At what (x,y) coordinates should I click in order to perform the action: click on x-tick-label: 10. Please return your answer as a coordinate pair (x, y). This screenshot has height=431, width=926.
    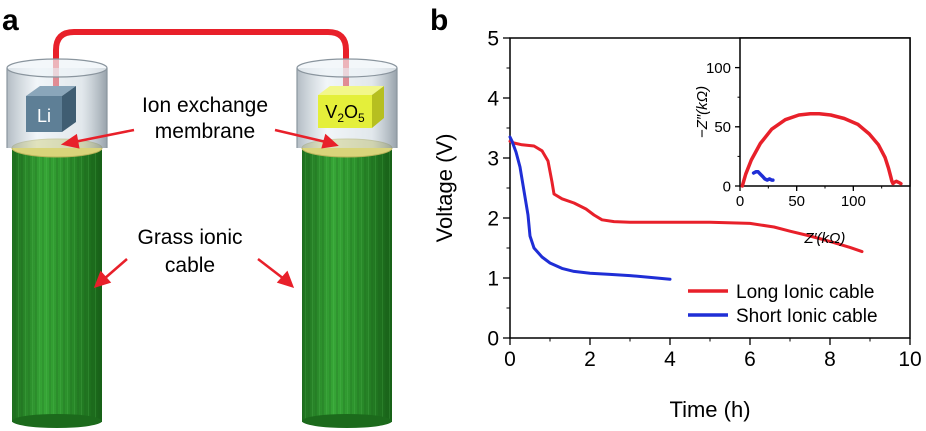
    Looking at the image, I should click on (909, 359).